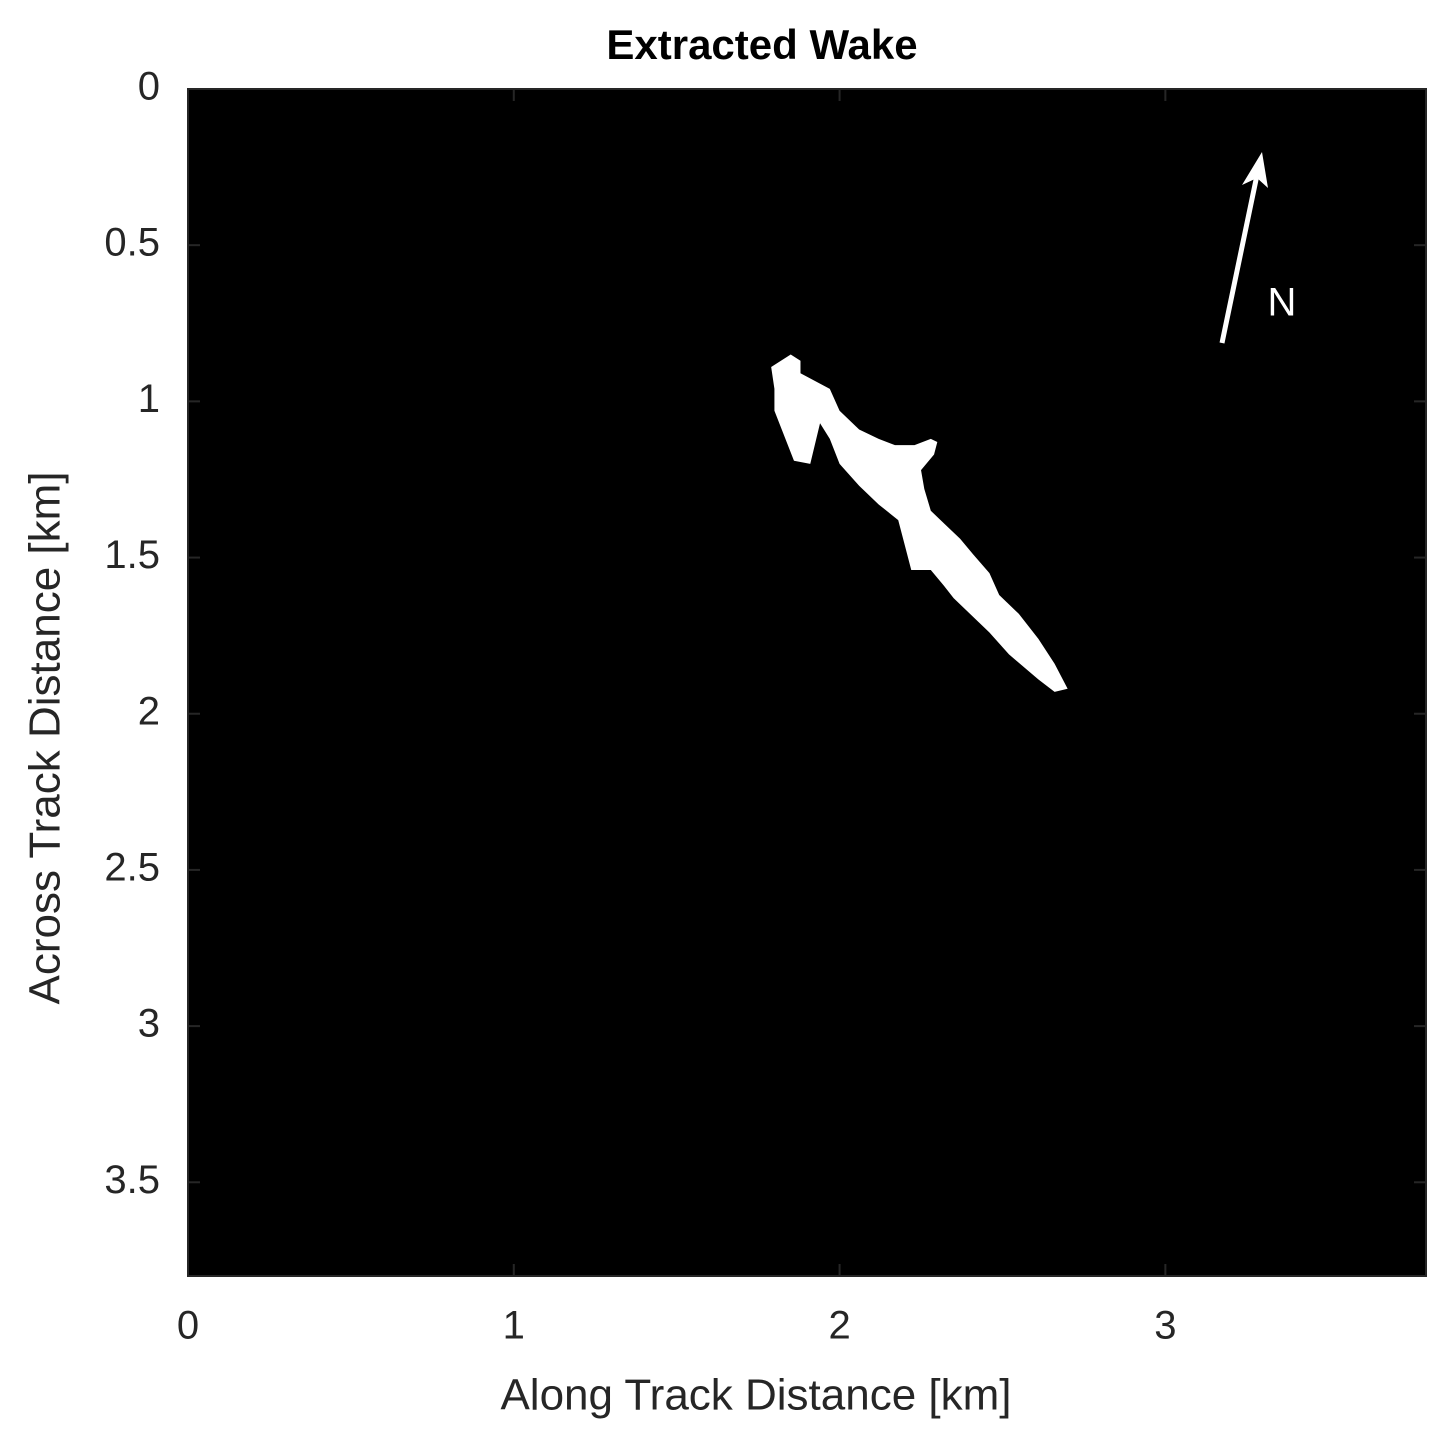 The image size is (1452, 1443). I want to click on y-tick-label: 2, so click(149, 711).